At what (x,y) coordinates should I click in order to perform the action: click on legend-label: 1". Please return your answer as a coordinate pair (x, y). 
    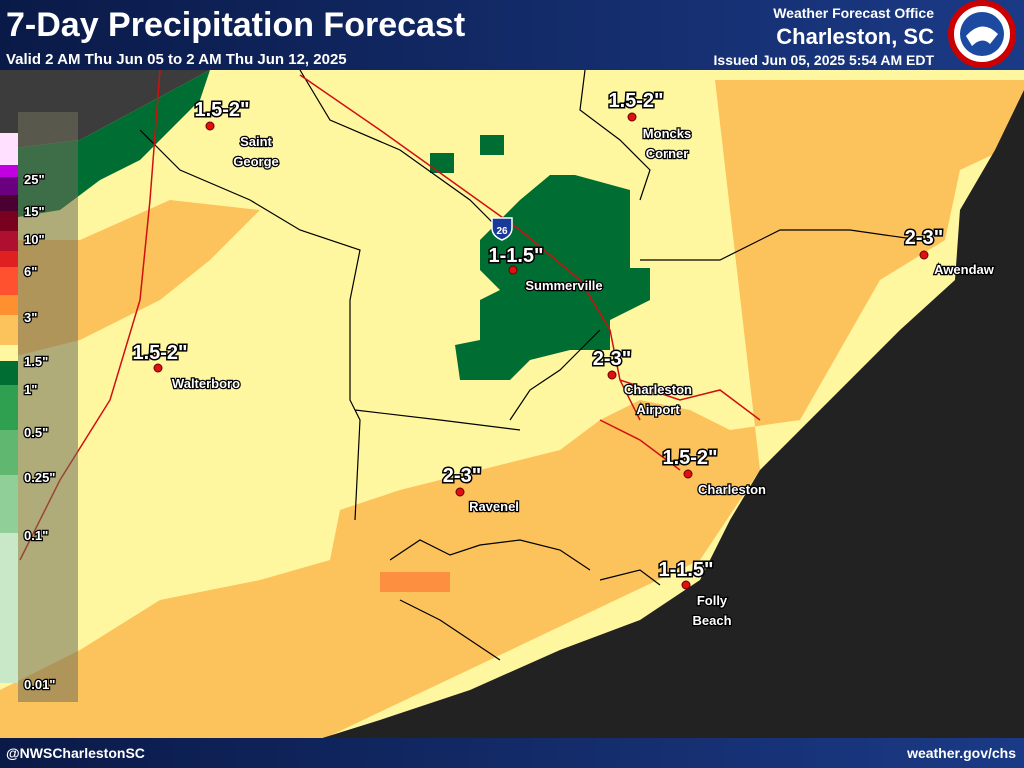
    Looking at the image, I should click on (30, 389).